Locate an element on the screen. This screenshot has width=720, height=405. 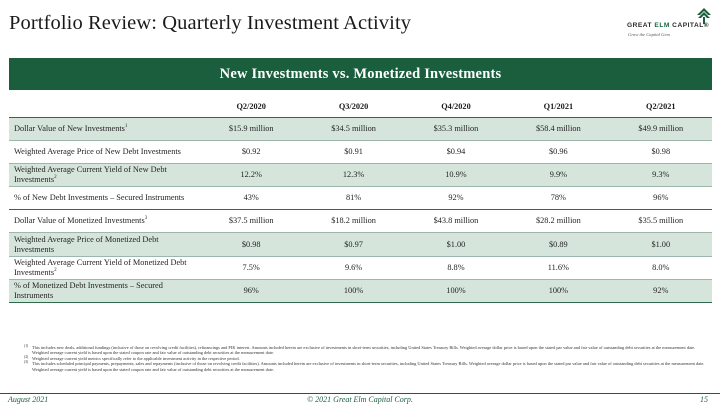
company-logo: GREAT ELM CAPITAL® Grow the Capital Gem is located at coordinates (670, 24).